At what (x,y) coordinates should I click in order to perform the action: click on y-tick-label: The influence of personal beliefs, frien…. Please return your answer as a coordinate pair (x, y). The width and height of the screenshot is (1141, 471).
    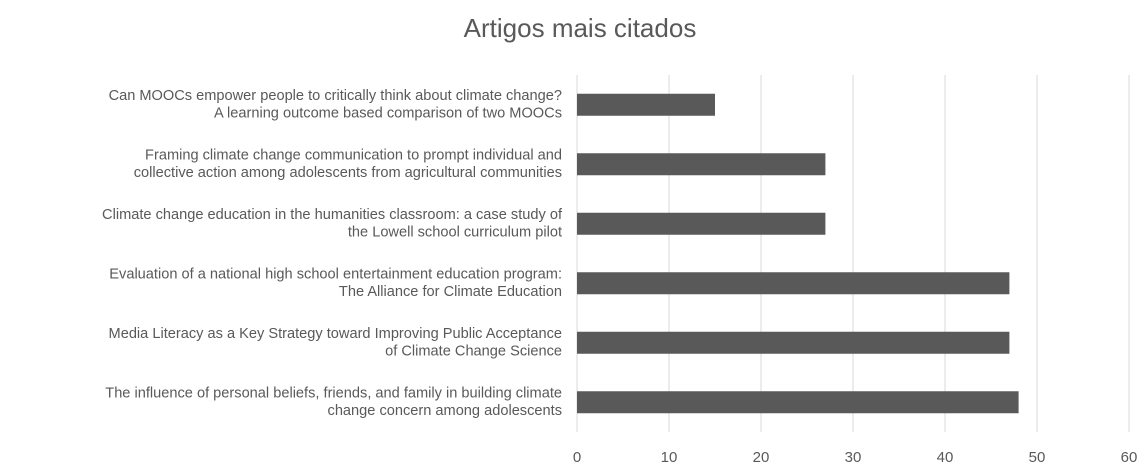
    Looking at the image, I should click on (333, 402).